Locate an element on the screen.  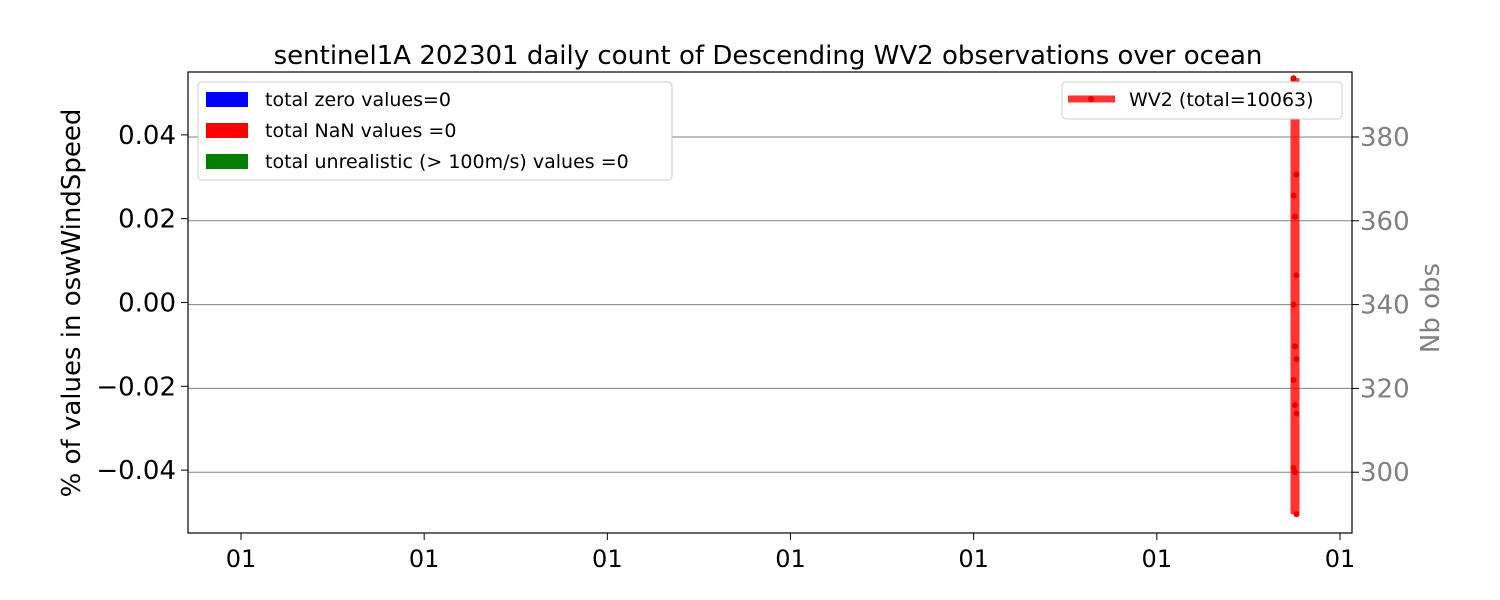
legend-label-zero: total zero values=0 is located at coordinates (358, 100).